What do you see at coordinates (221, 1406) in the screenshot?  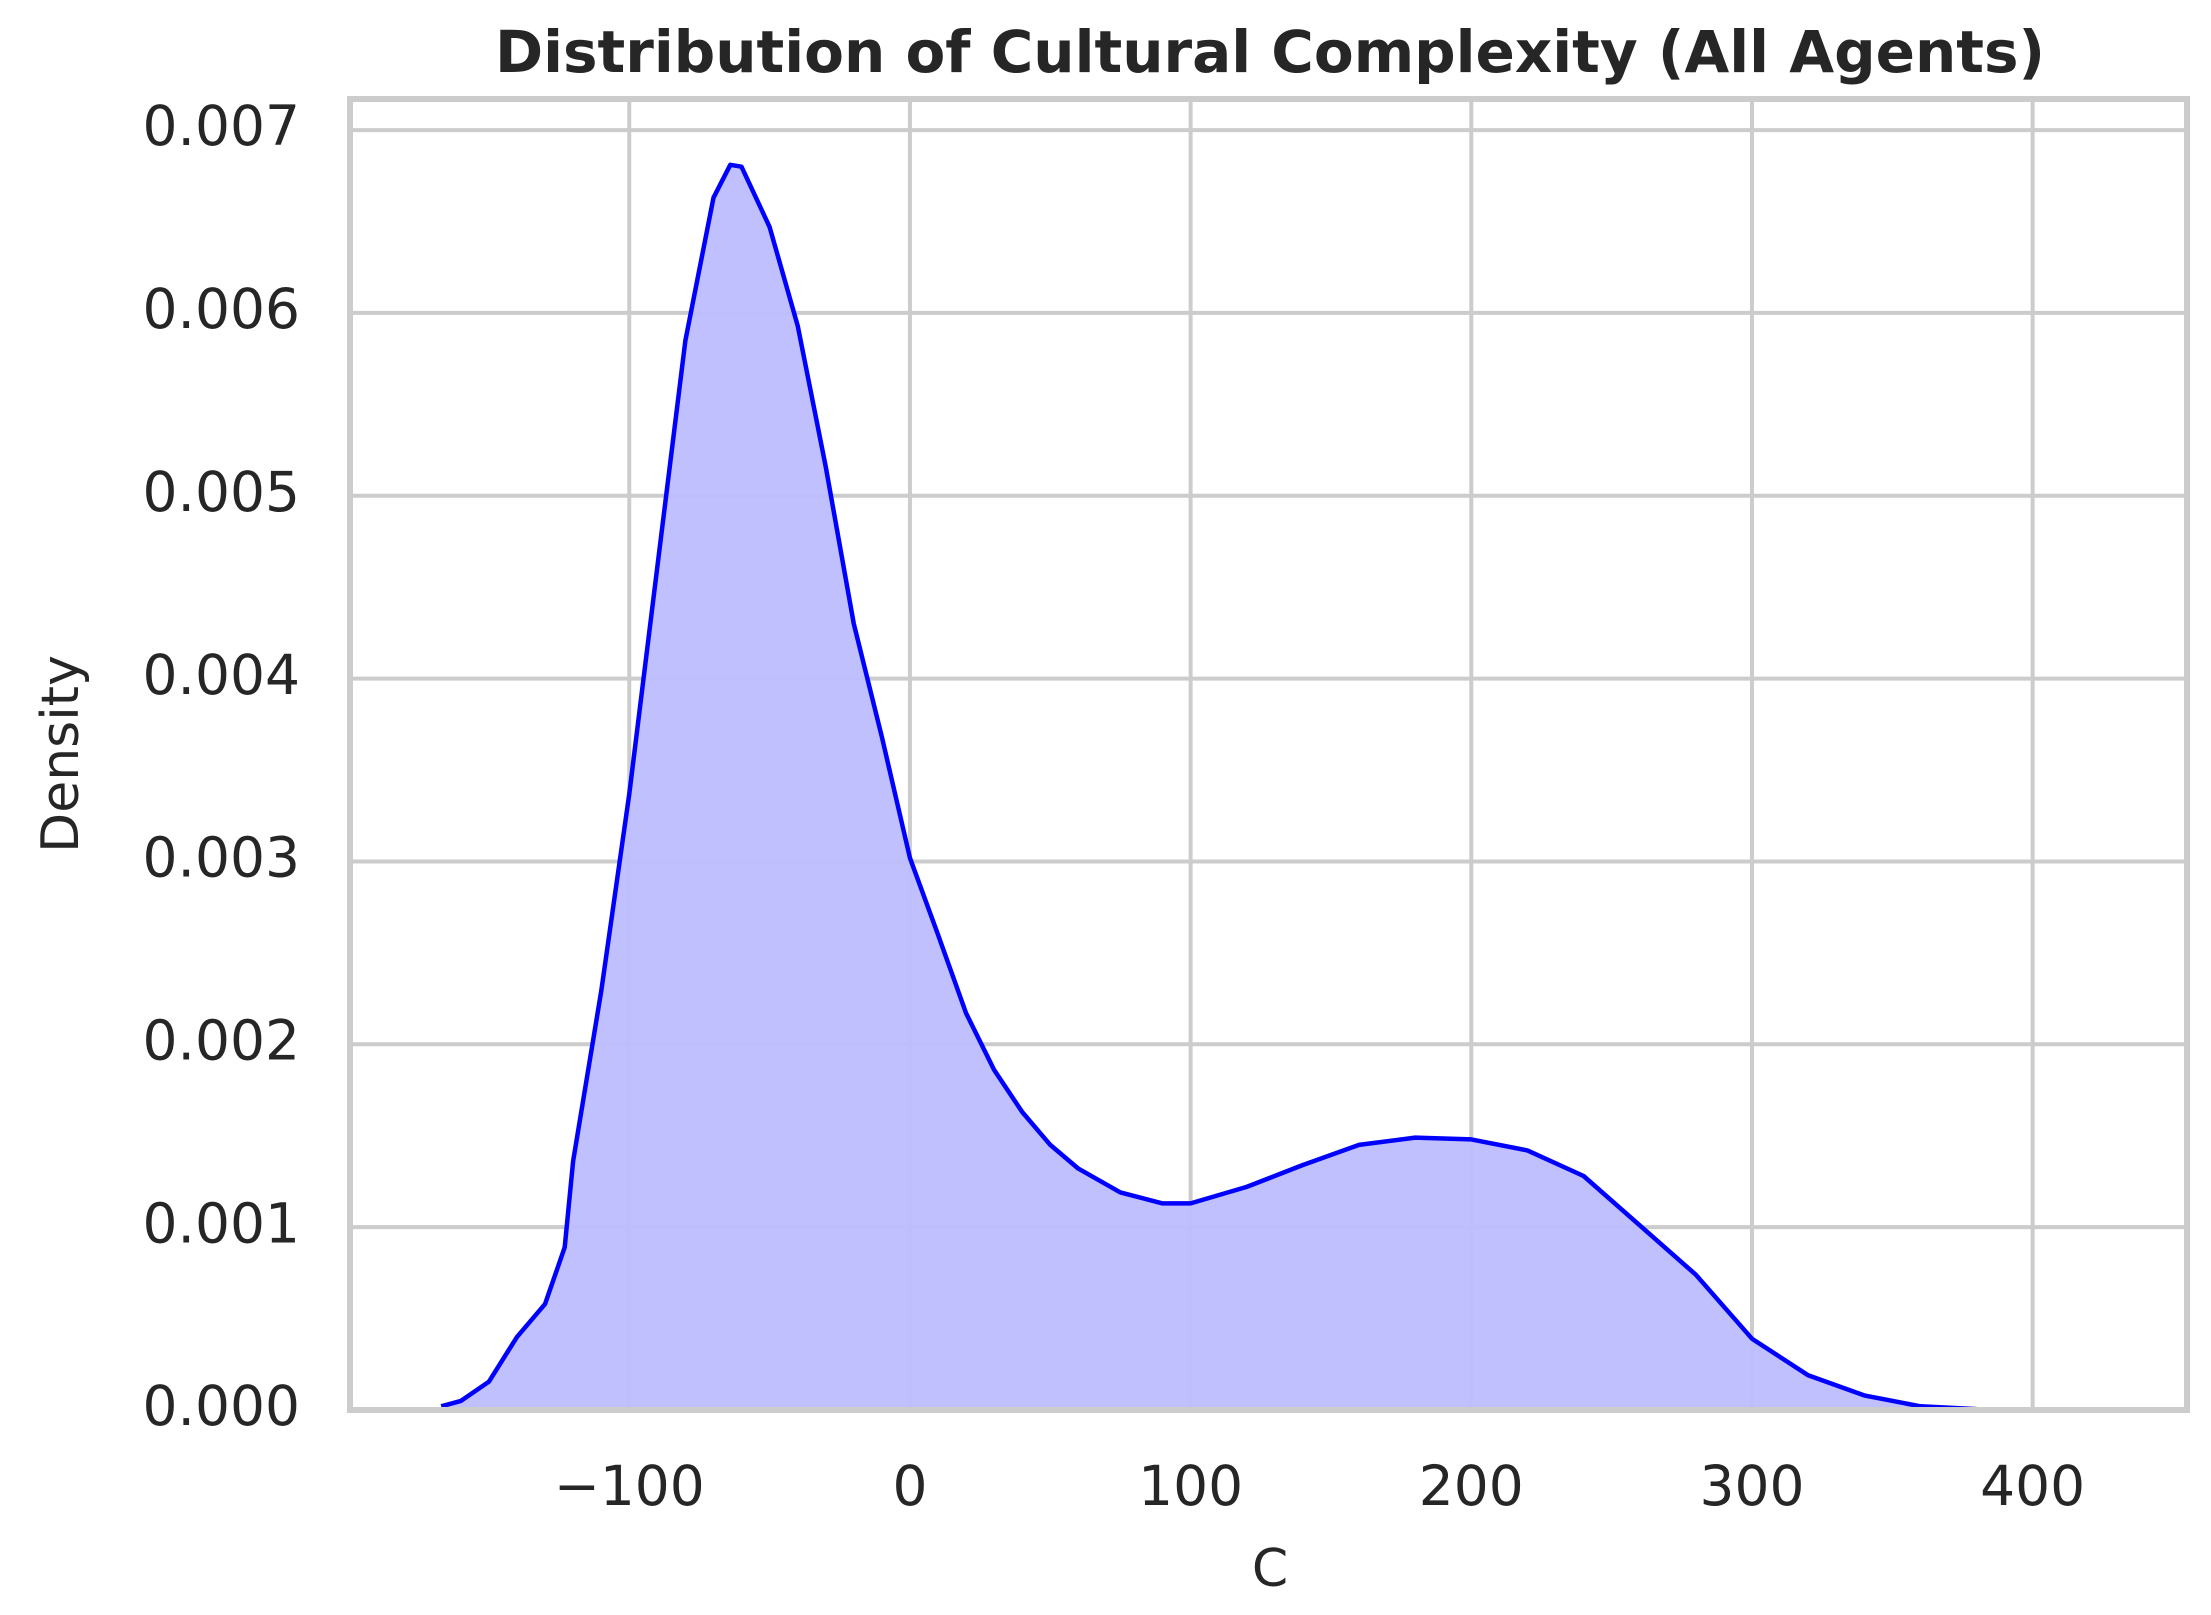 I see `y-tick-label: 0.000` at bounding box center [221, 1406].